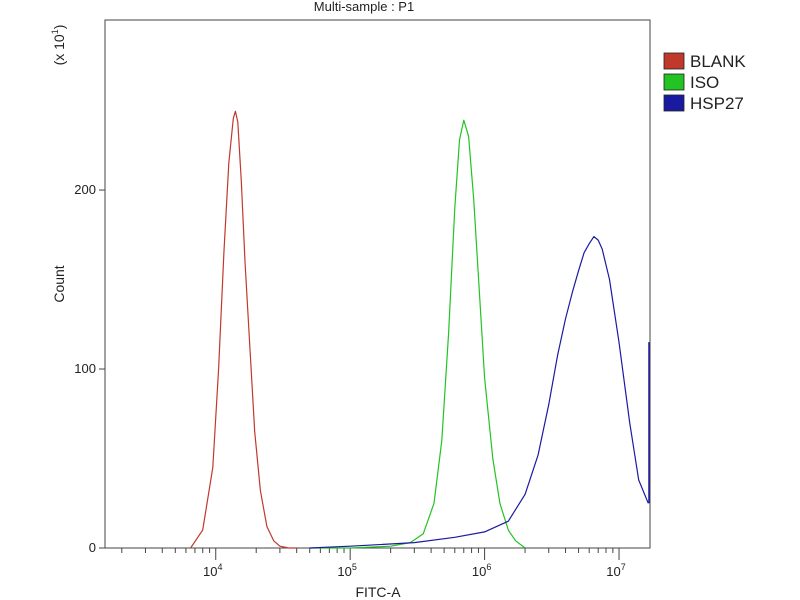 This screenshot has width=800, height=600. I want to click on plot-title: Multi-sample : P1, so click(364, 7).